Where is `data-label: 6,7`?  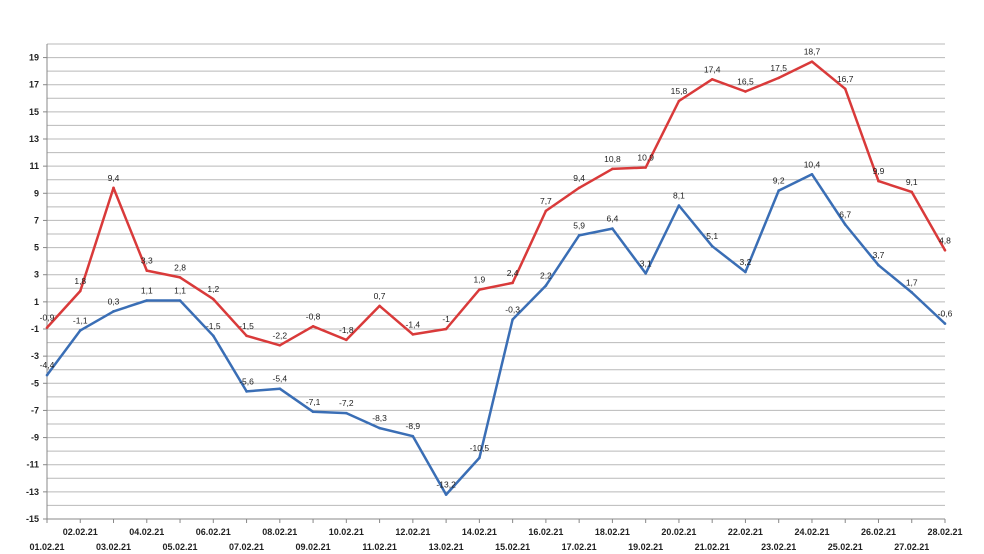 data-label: 6,7 is located at coordinates (845, 215).